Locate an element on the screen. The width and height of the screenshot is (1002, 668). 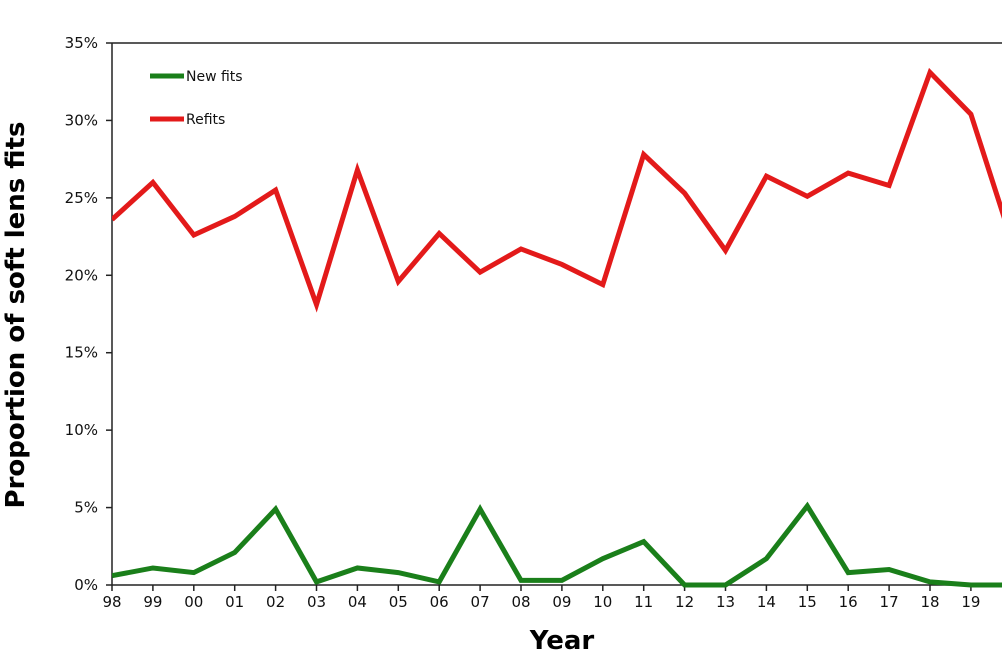
x-tick-label: 10 is located at coordinates (602, 602).